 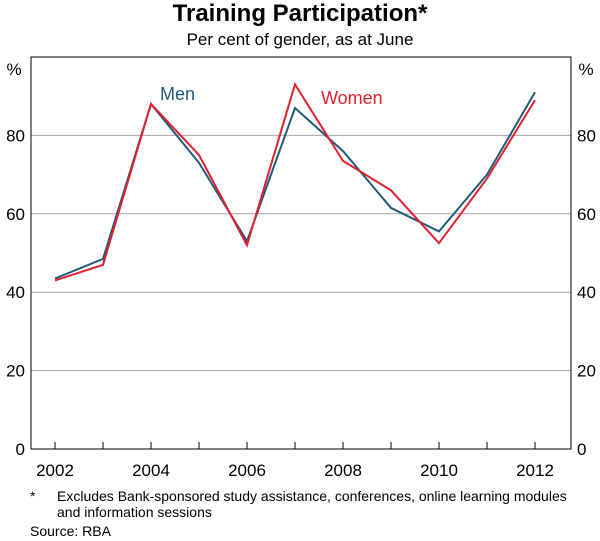 I want to click on y-axis-unit-right: %, so click(x=585, y=69).